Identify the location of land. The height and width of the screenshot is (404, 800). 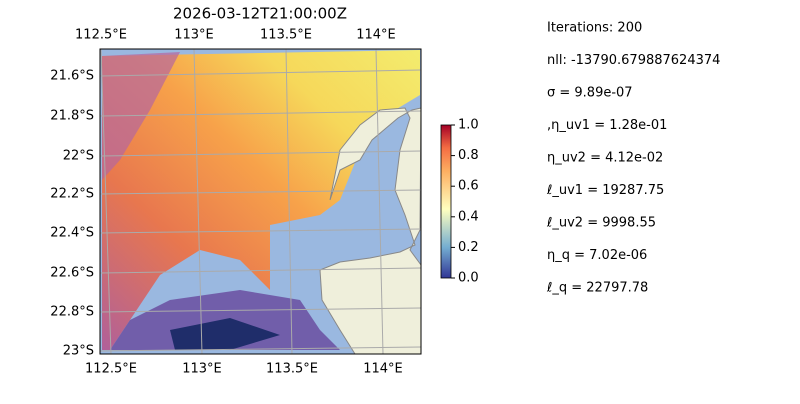
(370, 231).